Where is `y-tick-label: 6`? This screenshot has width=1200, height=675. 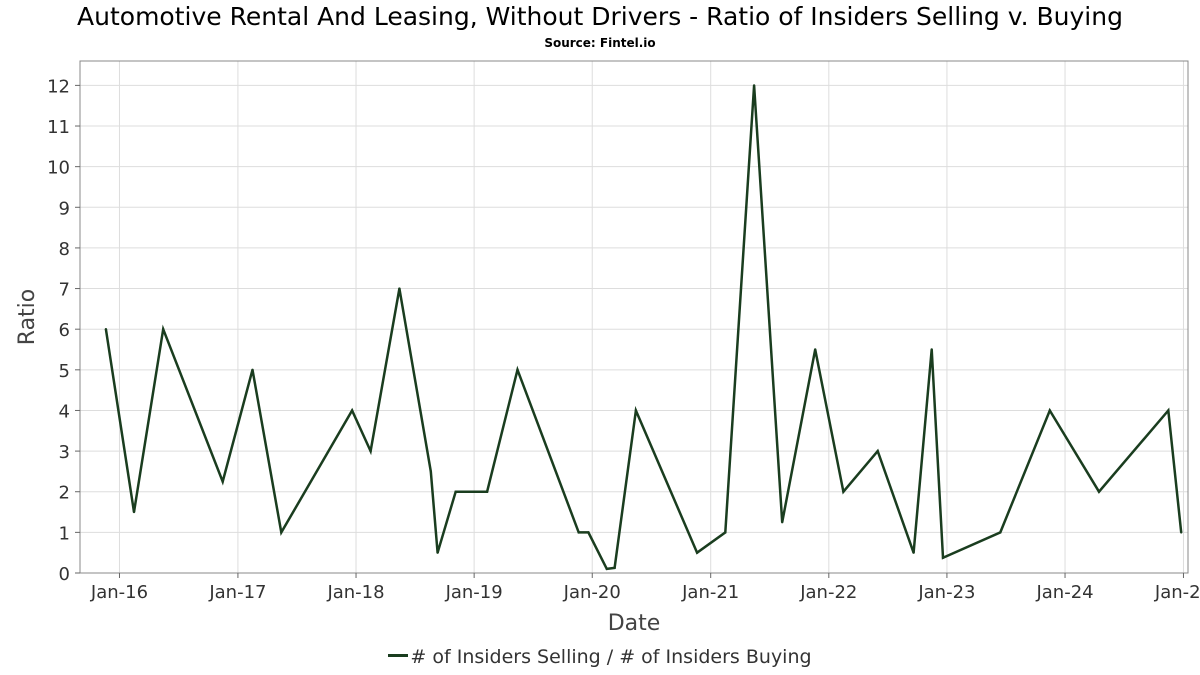
y-tick-label: 6 is located at coordinates (64, 330).